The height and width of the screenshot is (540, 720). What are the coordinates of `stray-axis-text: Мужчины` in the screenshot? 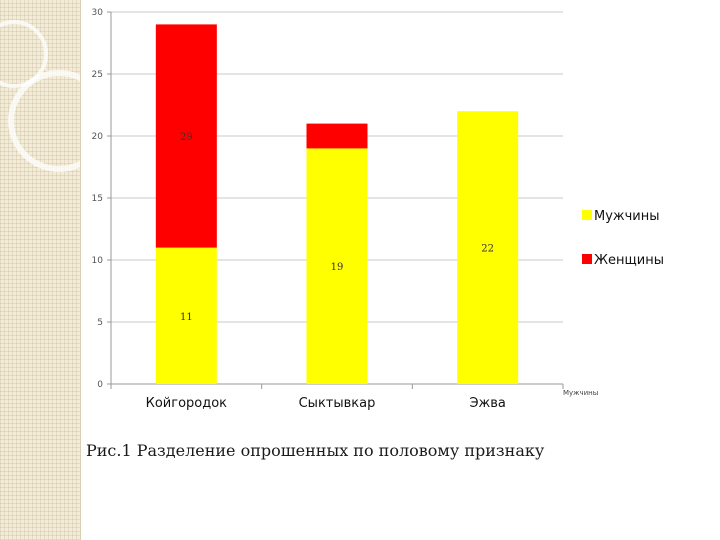 It's located at (580, 393).